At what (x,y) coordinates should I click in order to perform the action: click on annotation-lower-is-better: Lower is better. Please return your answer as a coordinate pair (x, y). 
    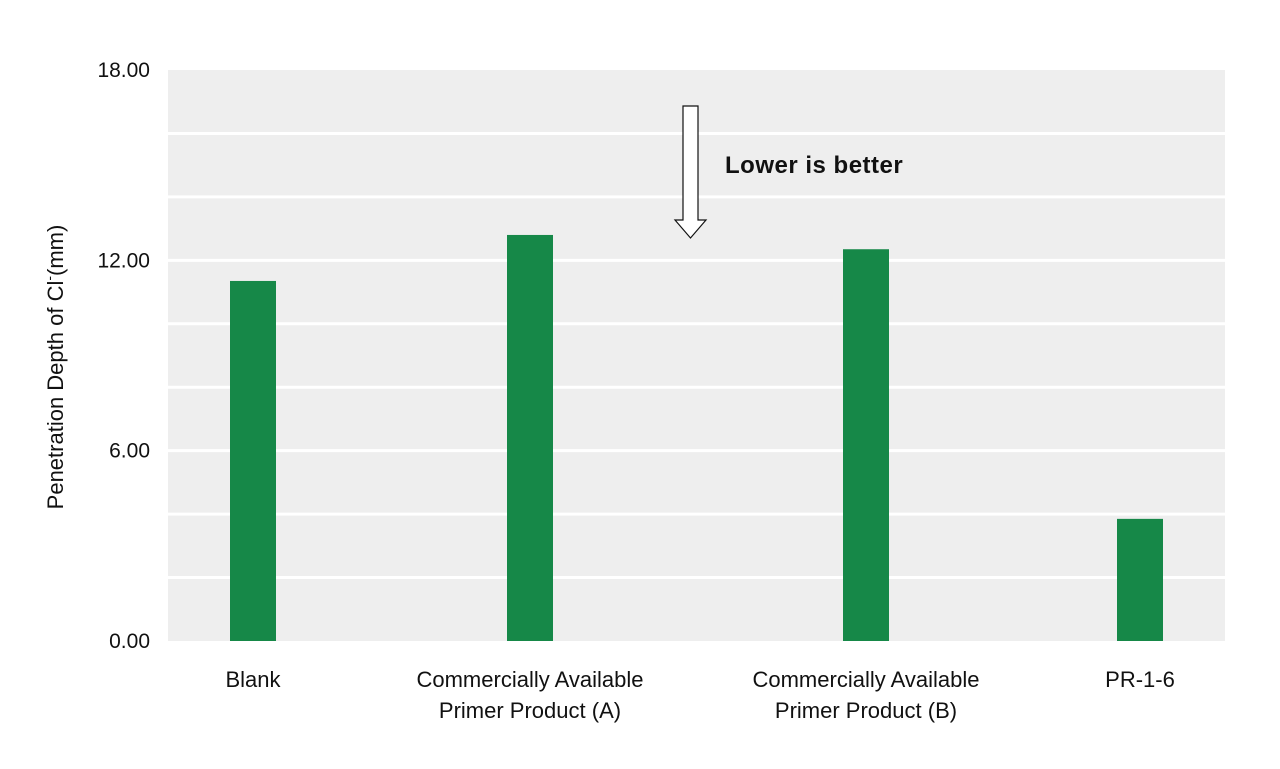
    Looking at the image, I should click on (814, 165).